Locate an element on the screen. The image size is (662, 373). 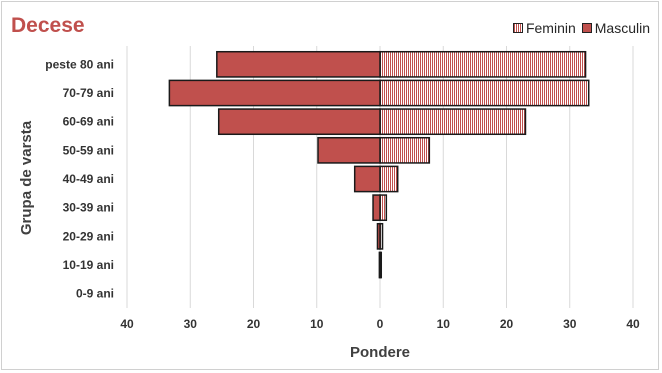
y-axis-label: Grupa de varsta is located at coordinates (26, 177).